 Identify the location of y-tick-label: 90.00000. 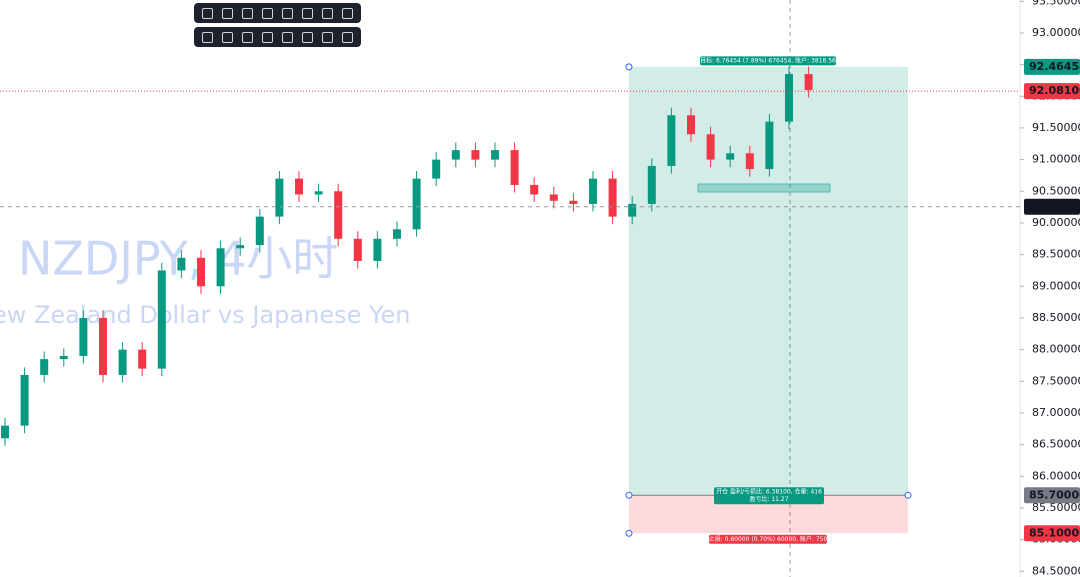
(1056, 222).